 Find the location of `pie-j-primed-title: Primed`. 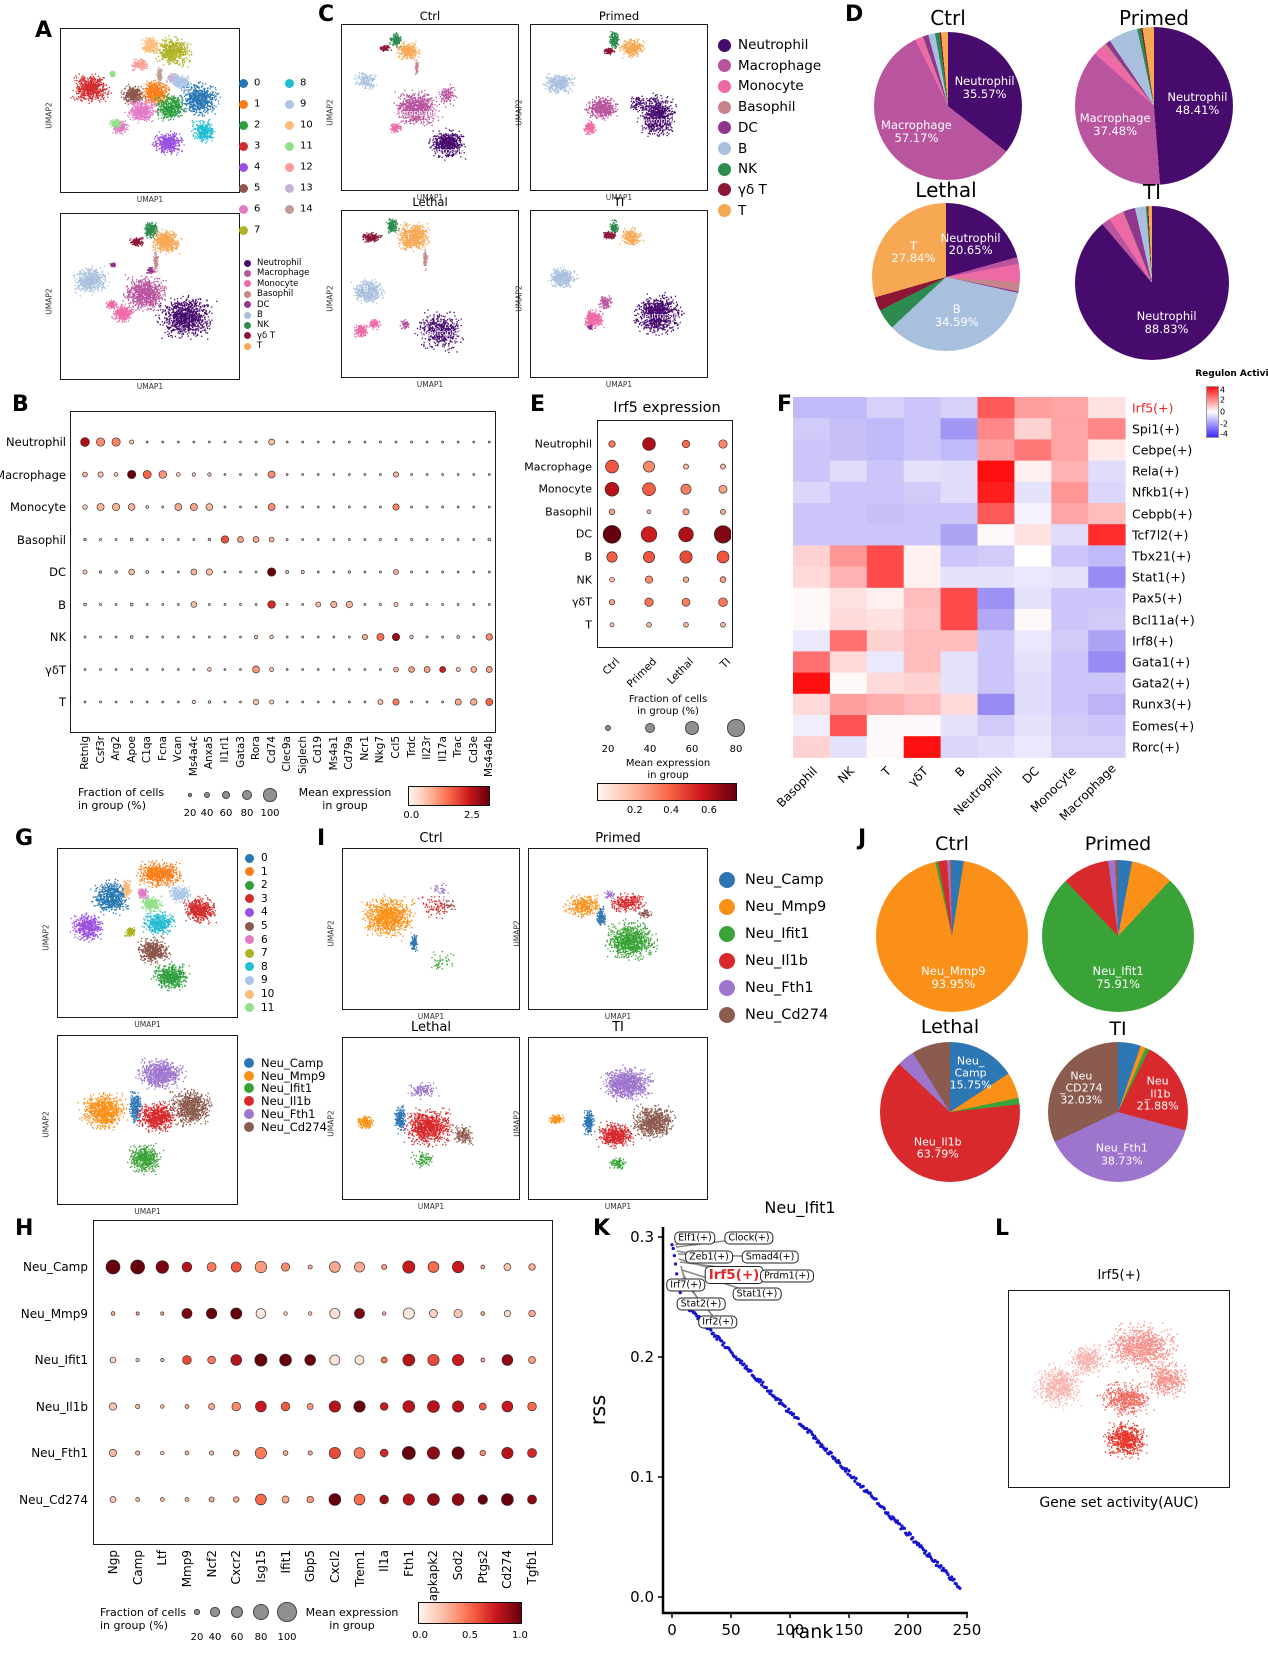

pie-j-primed-title: Primed is located at coordinates (1118, 844).